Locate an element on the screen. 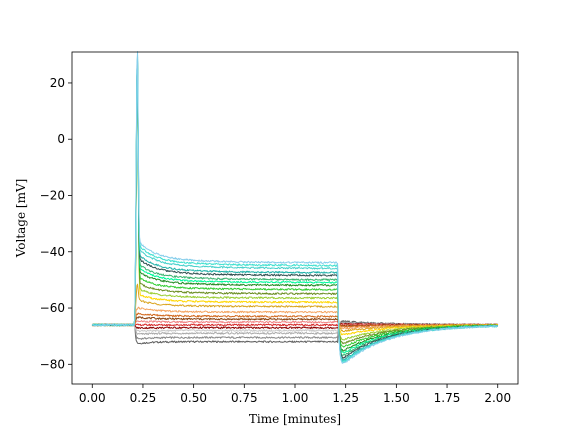 Image resolution: width=576 pixels, height=432 pixels. x-axis-label: Time [minutes] is located at coordinates (295, 419).